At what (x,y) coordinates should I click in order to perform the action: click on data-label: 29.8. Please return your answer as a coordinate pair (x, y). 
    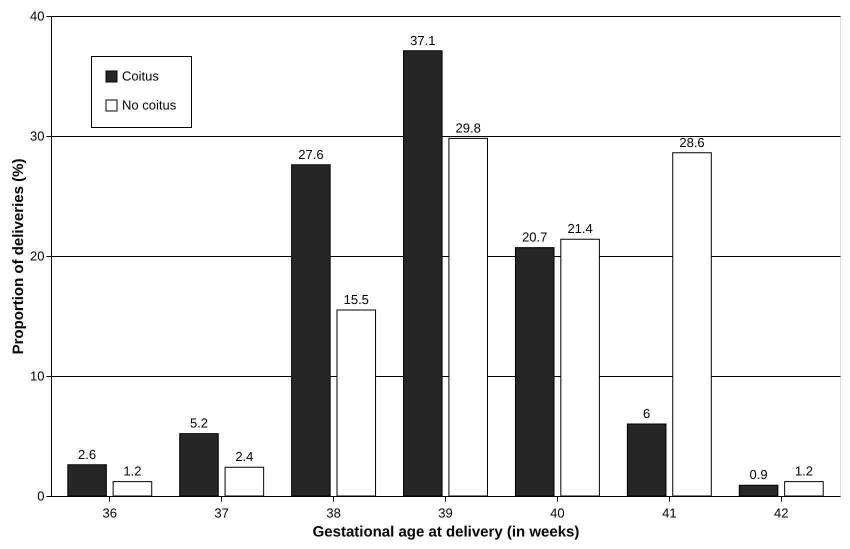
    Looking at the image, I should click on (468, 128).